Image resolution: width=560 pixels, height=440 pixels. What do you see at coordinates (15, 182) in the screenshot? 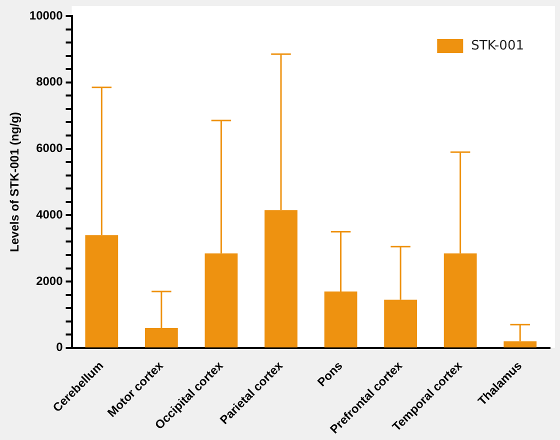
I see `y-axis-title: Levels of STK-001 (ng/g)` at bounding box center [15, 182].